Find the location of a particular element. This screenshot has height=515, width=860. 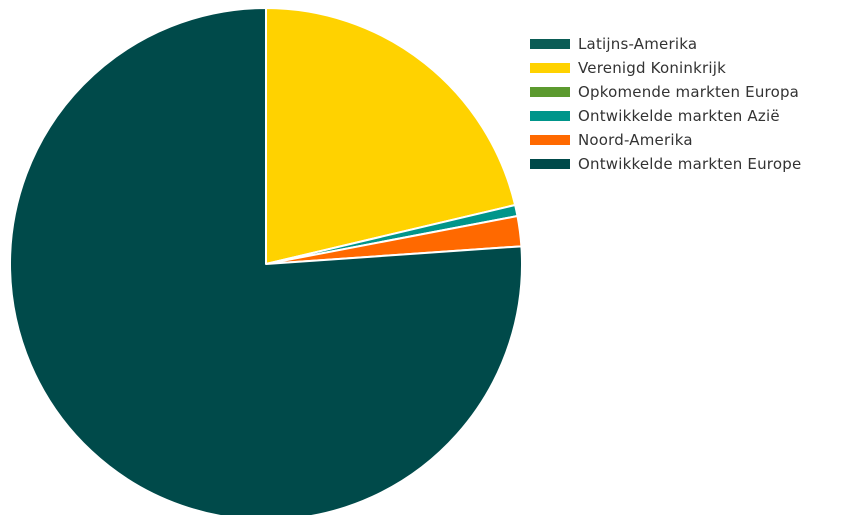

legend-label: Ontwikkelde markten Europe is located at coordinates (690, 164).